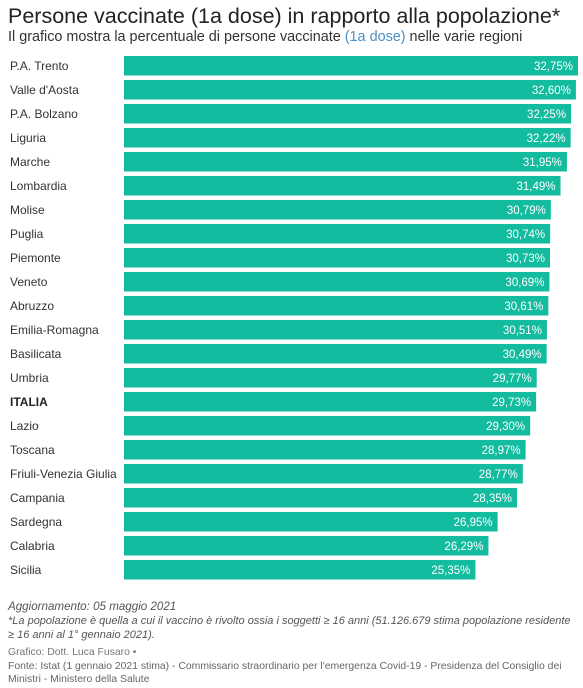 Image resolution: width=583 pixels, height=688 pixels. I want to click on bar-p-a-bolzano, so click(348, 114).